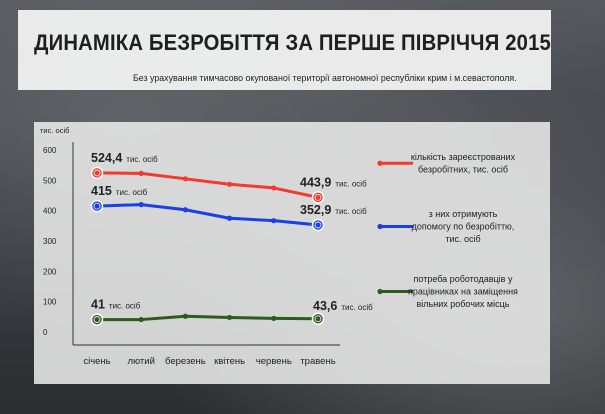 This screenshot has width=605, height=414. Describe the element at coordinates (325, 306) in the screenshot. I see `data-label-end-value: 43,6` at that location.